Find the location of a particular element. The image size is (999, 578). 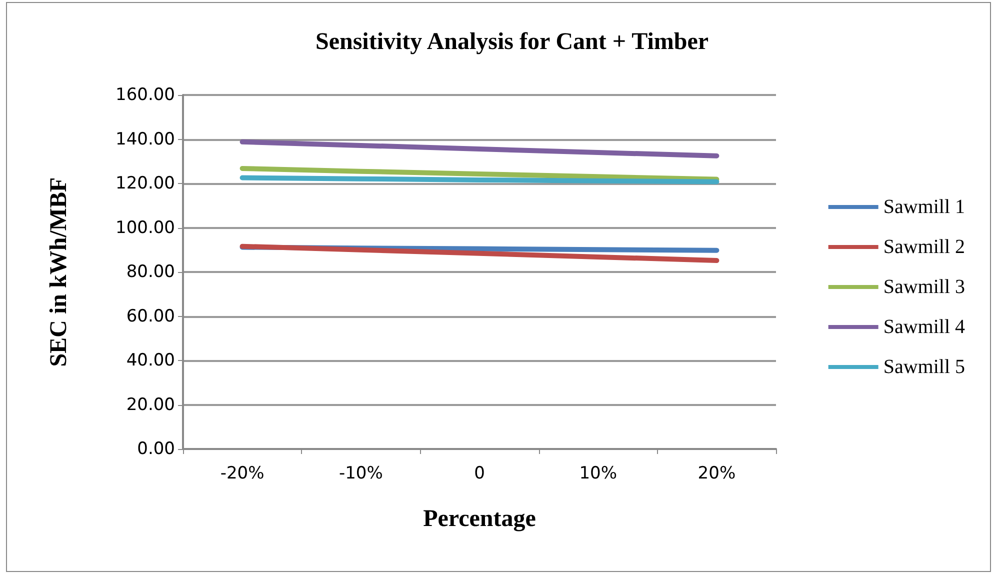

x-tick-label: 20% is located at coordinates (717, 474).